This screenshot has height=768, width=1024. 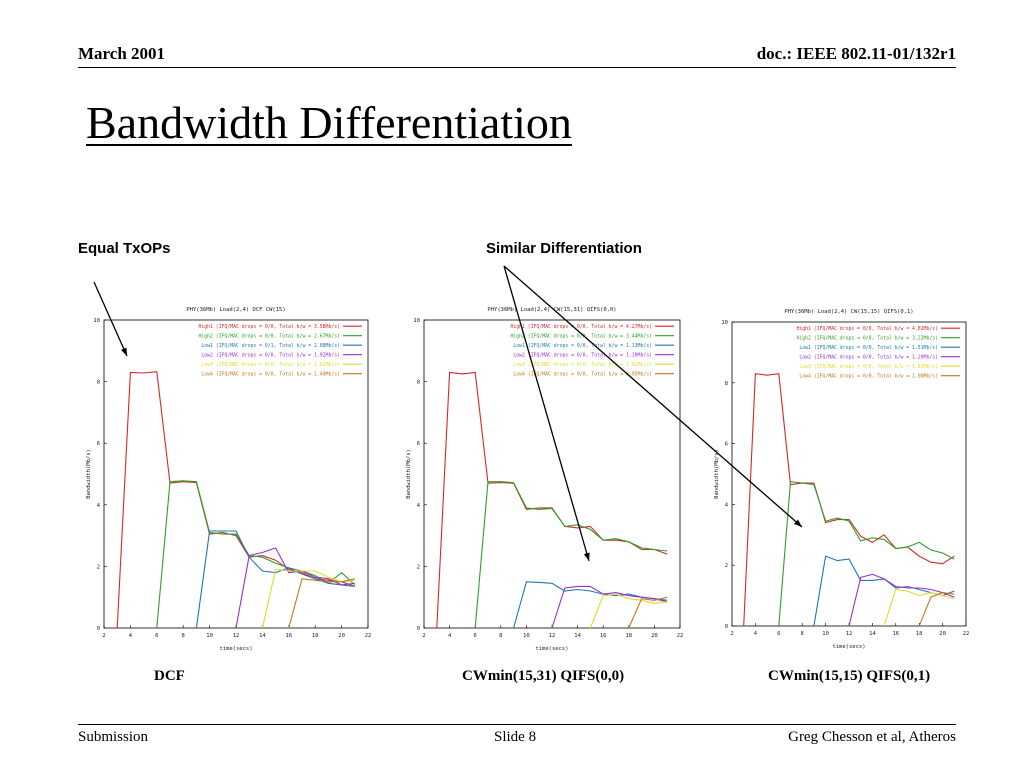 I want to click on plot-frame, so click(x=236, y=474).